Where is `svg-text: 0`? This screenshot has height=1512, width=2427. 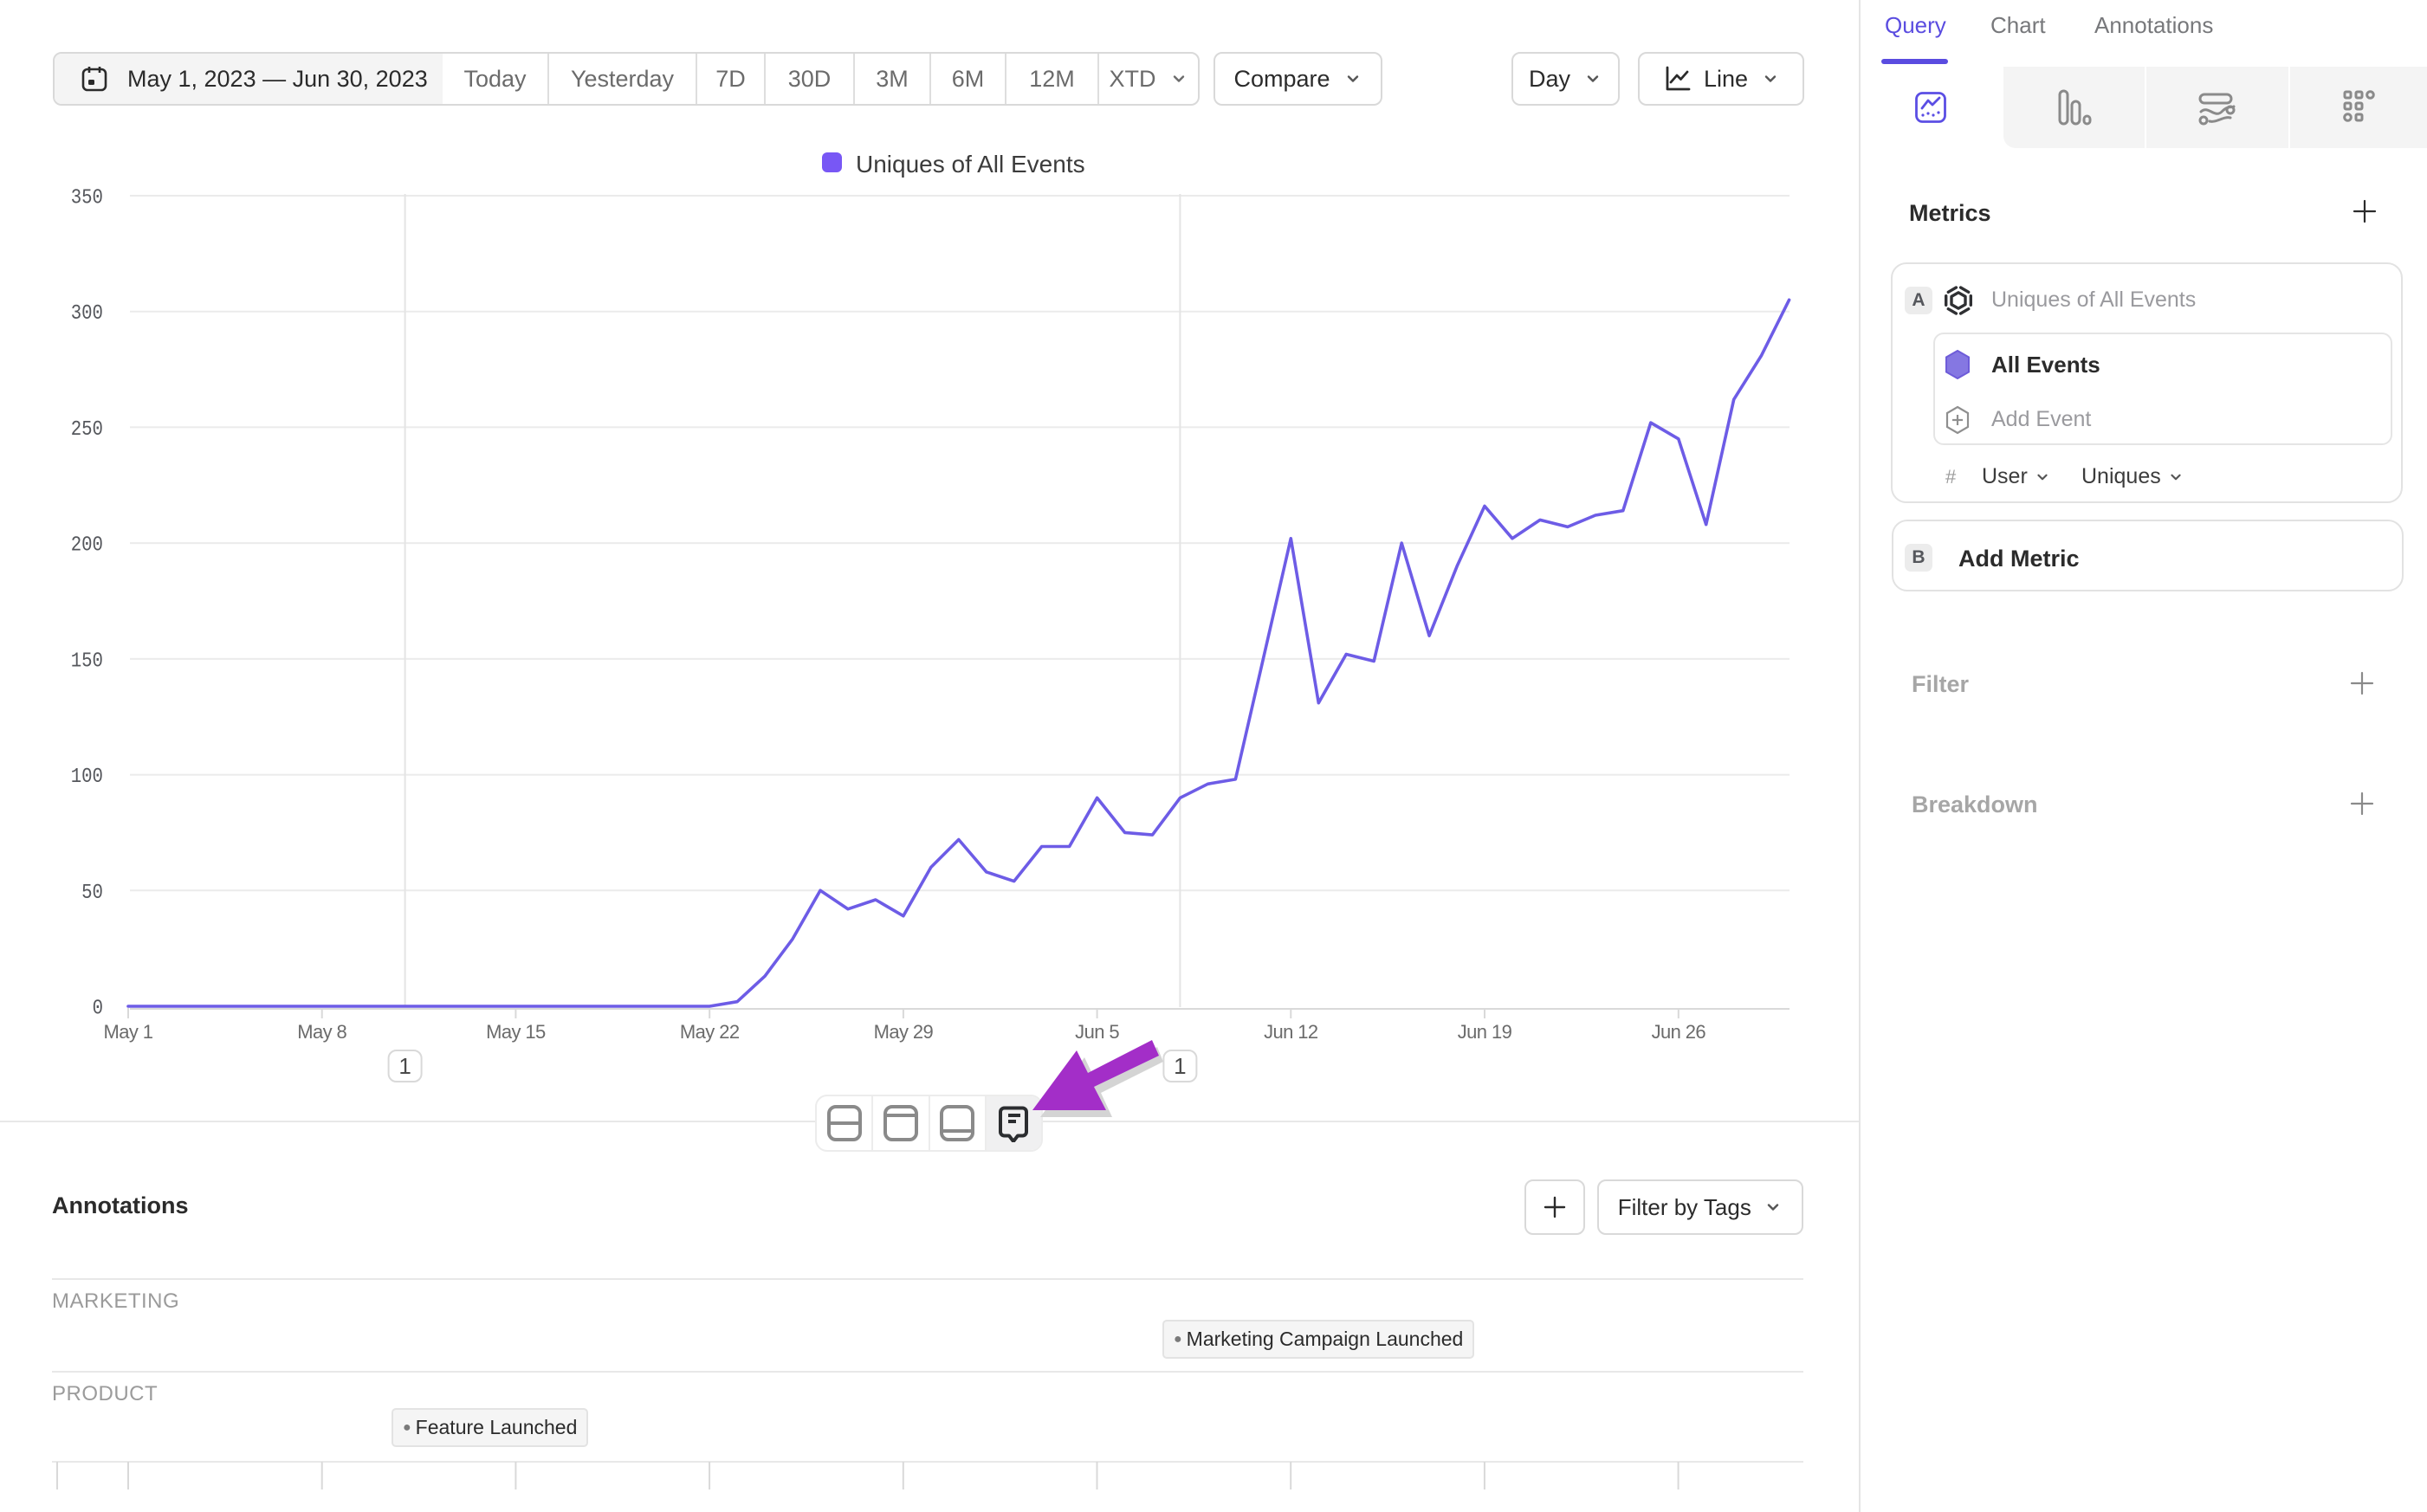
svg-text: 0 is located at coordinates (98, 1009).